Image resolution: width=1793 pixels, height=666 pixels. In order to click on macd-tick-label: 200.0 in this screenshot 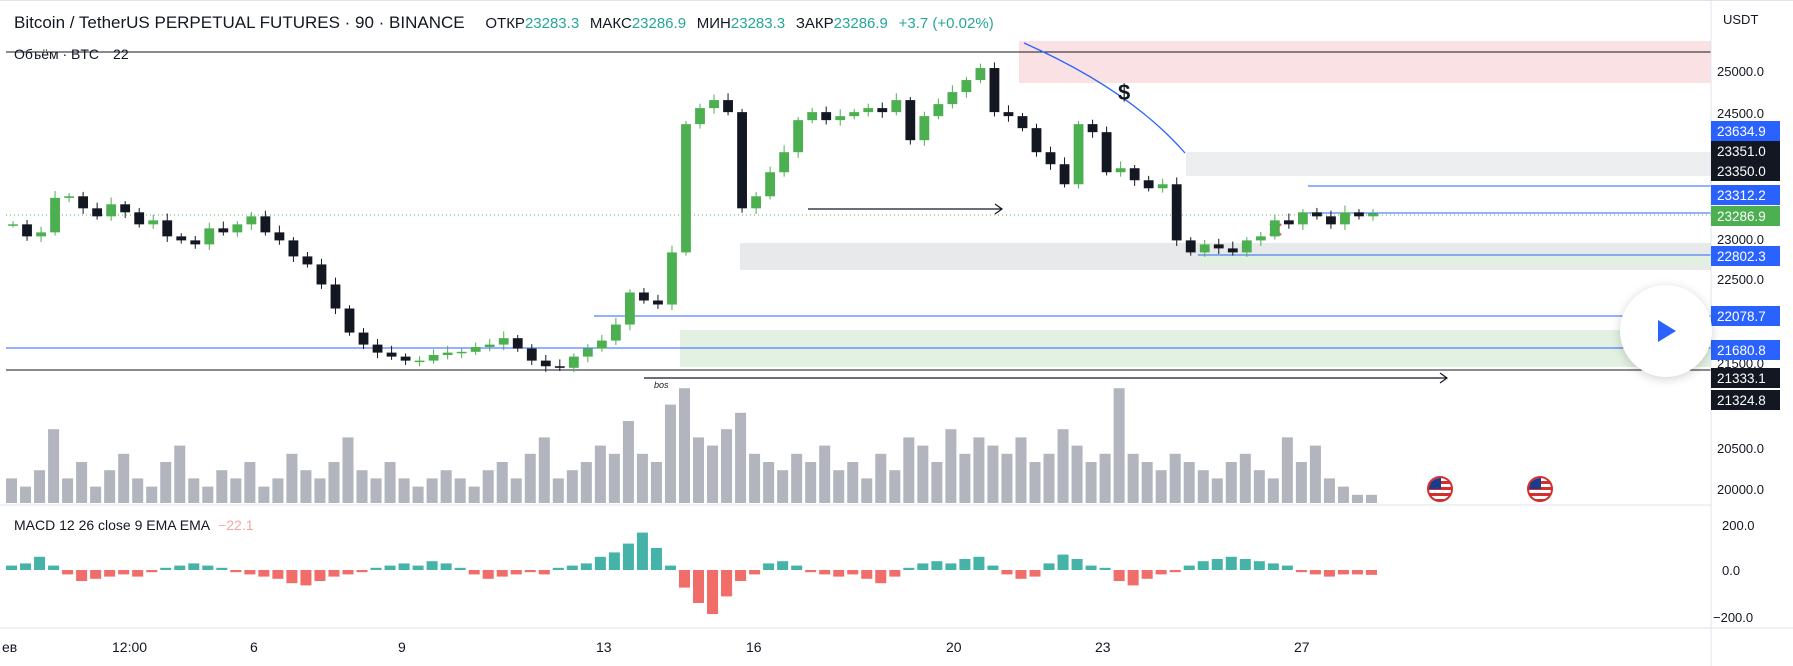, I will do `click(1738, 525)`.